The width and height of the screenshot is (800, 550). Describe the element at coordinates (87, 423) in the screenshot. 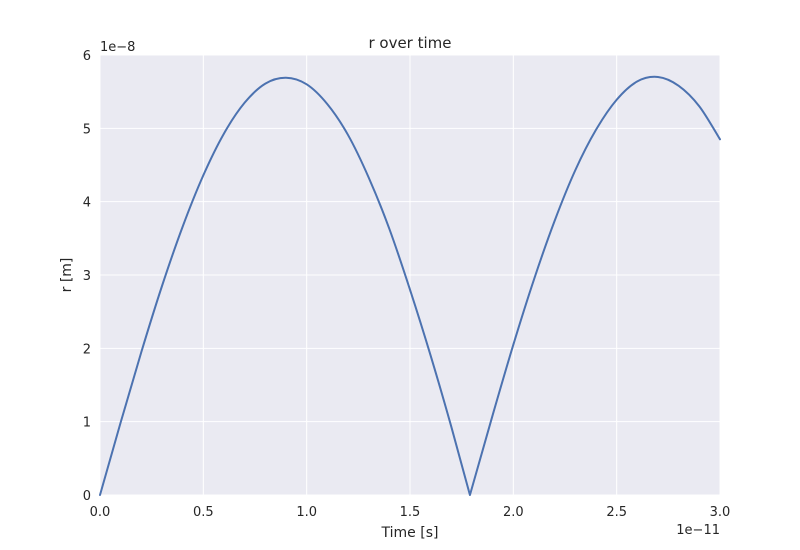

I see `y-tick-label: 1` at that location.